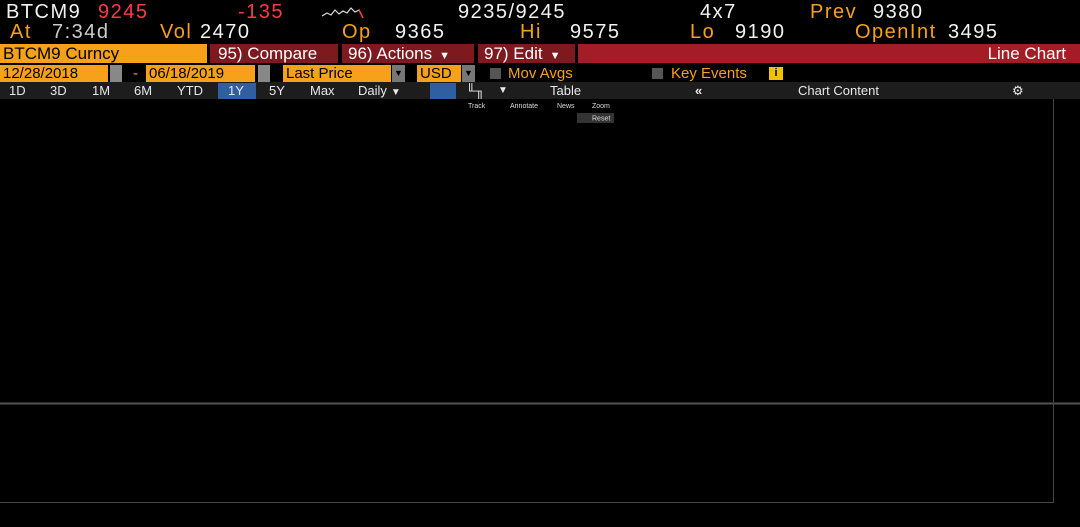  Describe the element at coordinates (540, 73) in the screenshot. I see `mov-avgs: Mov Avgs` at that location.